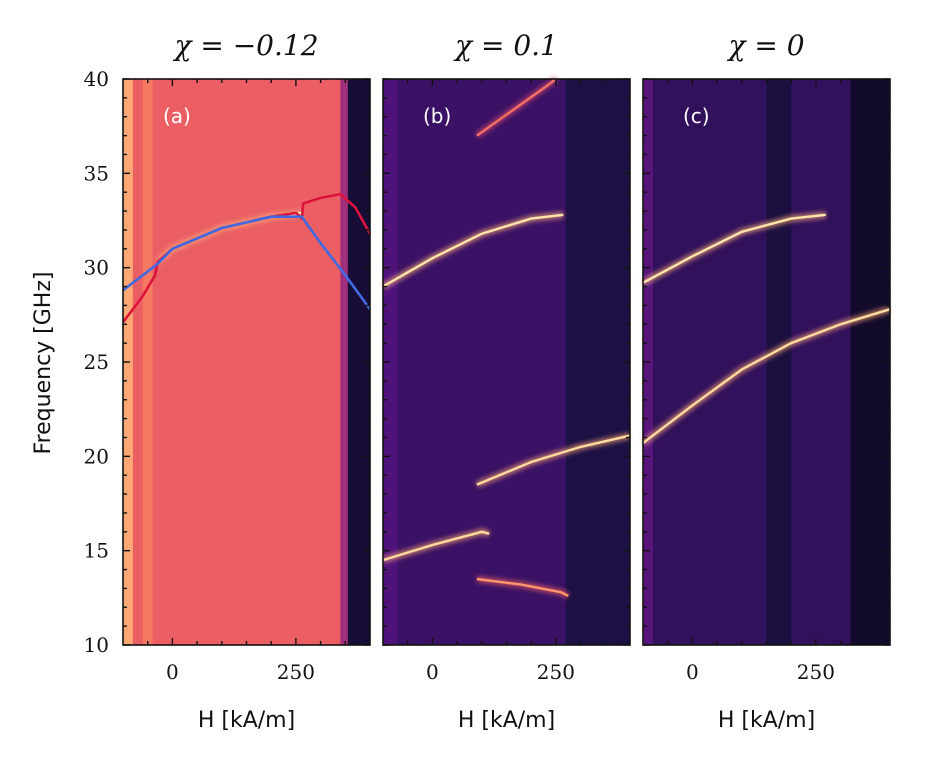 This screenshot has width=928, height=762. What do you see at coordinates (43, 363) in the screenshot?
I see `y-axis-label: Frequency [GHz]` at bounding box center [43, 363].